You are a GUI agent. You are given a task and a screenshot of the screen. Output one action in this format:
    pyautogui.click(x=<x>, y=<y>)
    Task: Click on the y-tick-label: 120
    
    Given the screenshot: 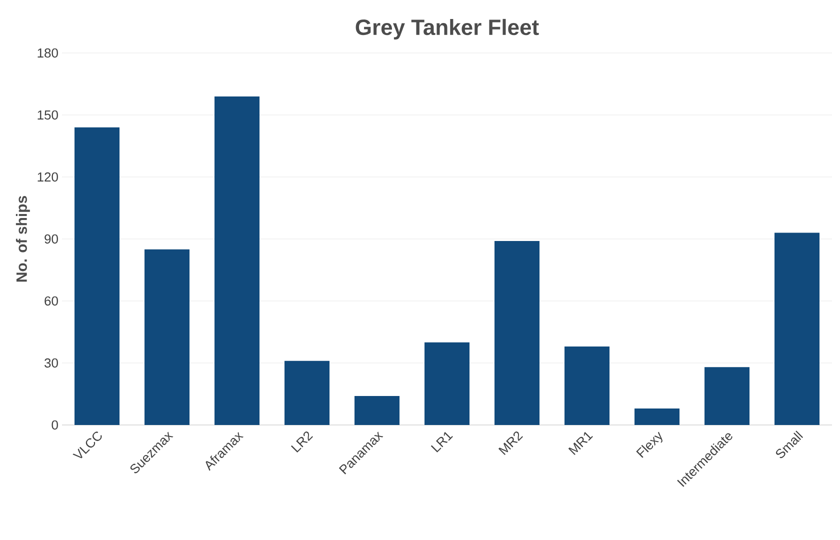 What is the action you would take?
    pyautogui.click(x=48, y=177)
    